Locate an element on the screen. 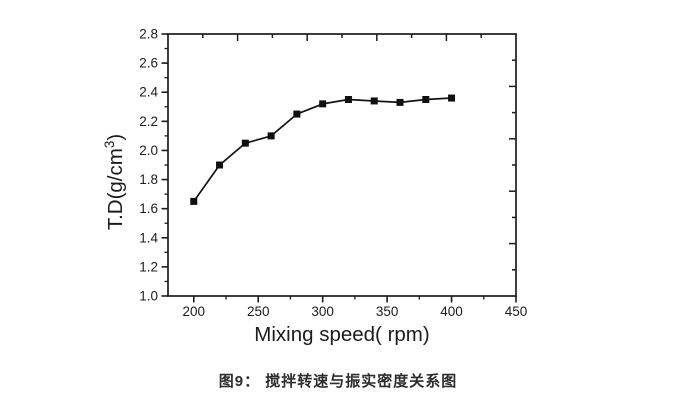 The height and width of the screenshot is (410, 681). x-tick-label: 450 is located at coordinates (516, 311).